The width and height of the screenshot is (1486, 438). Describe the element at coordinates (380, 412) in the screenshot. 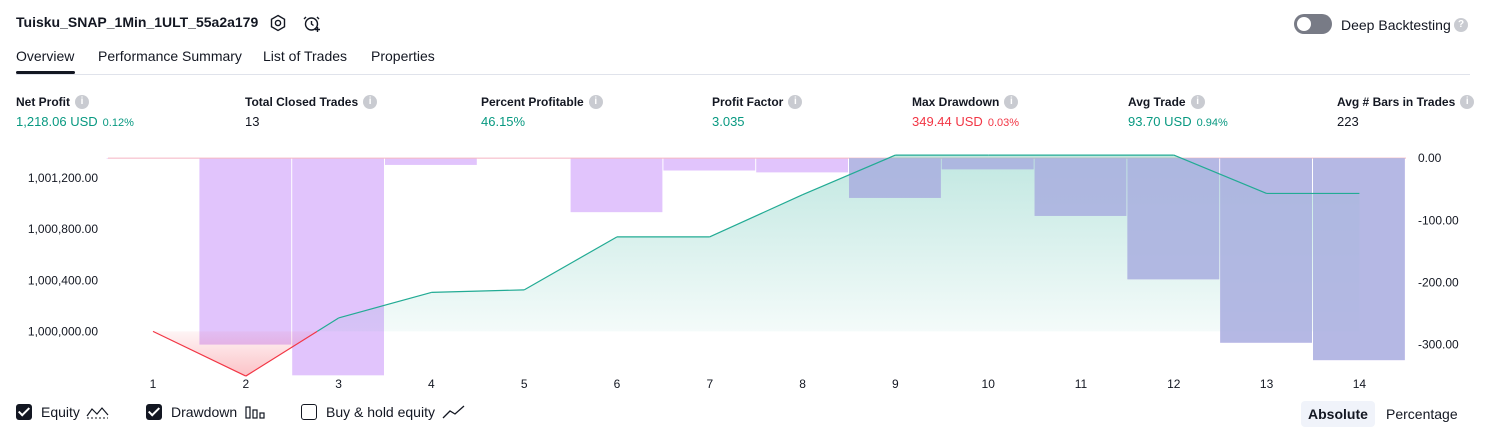

I see `buy-hold-label: Buy & hold equity` at that location.